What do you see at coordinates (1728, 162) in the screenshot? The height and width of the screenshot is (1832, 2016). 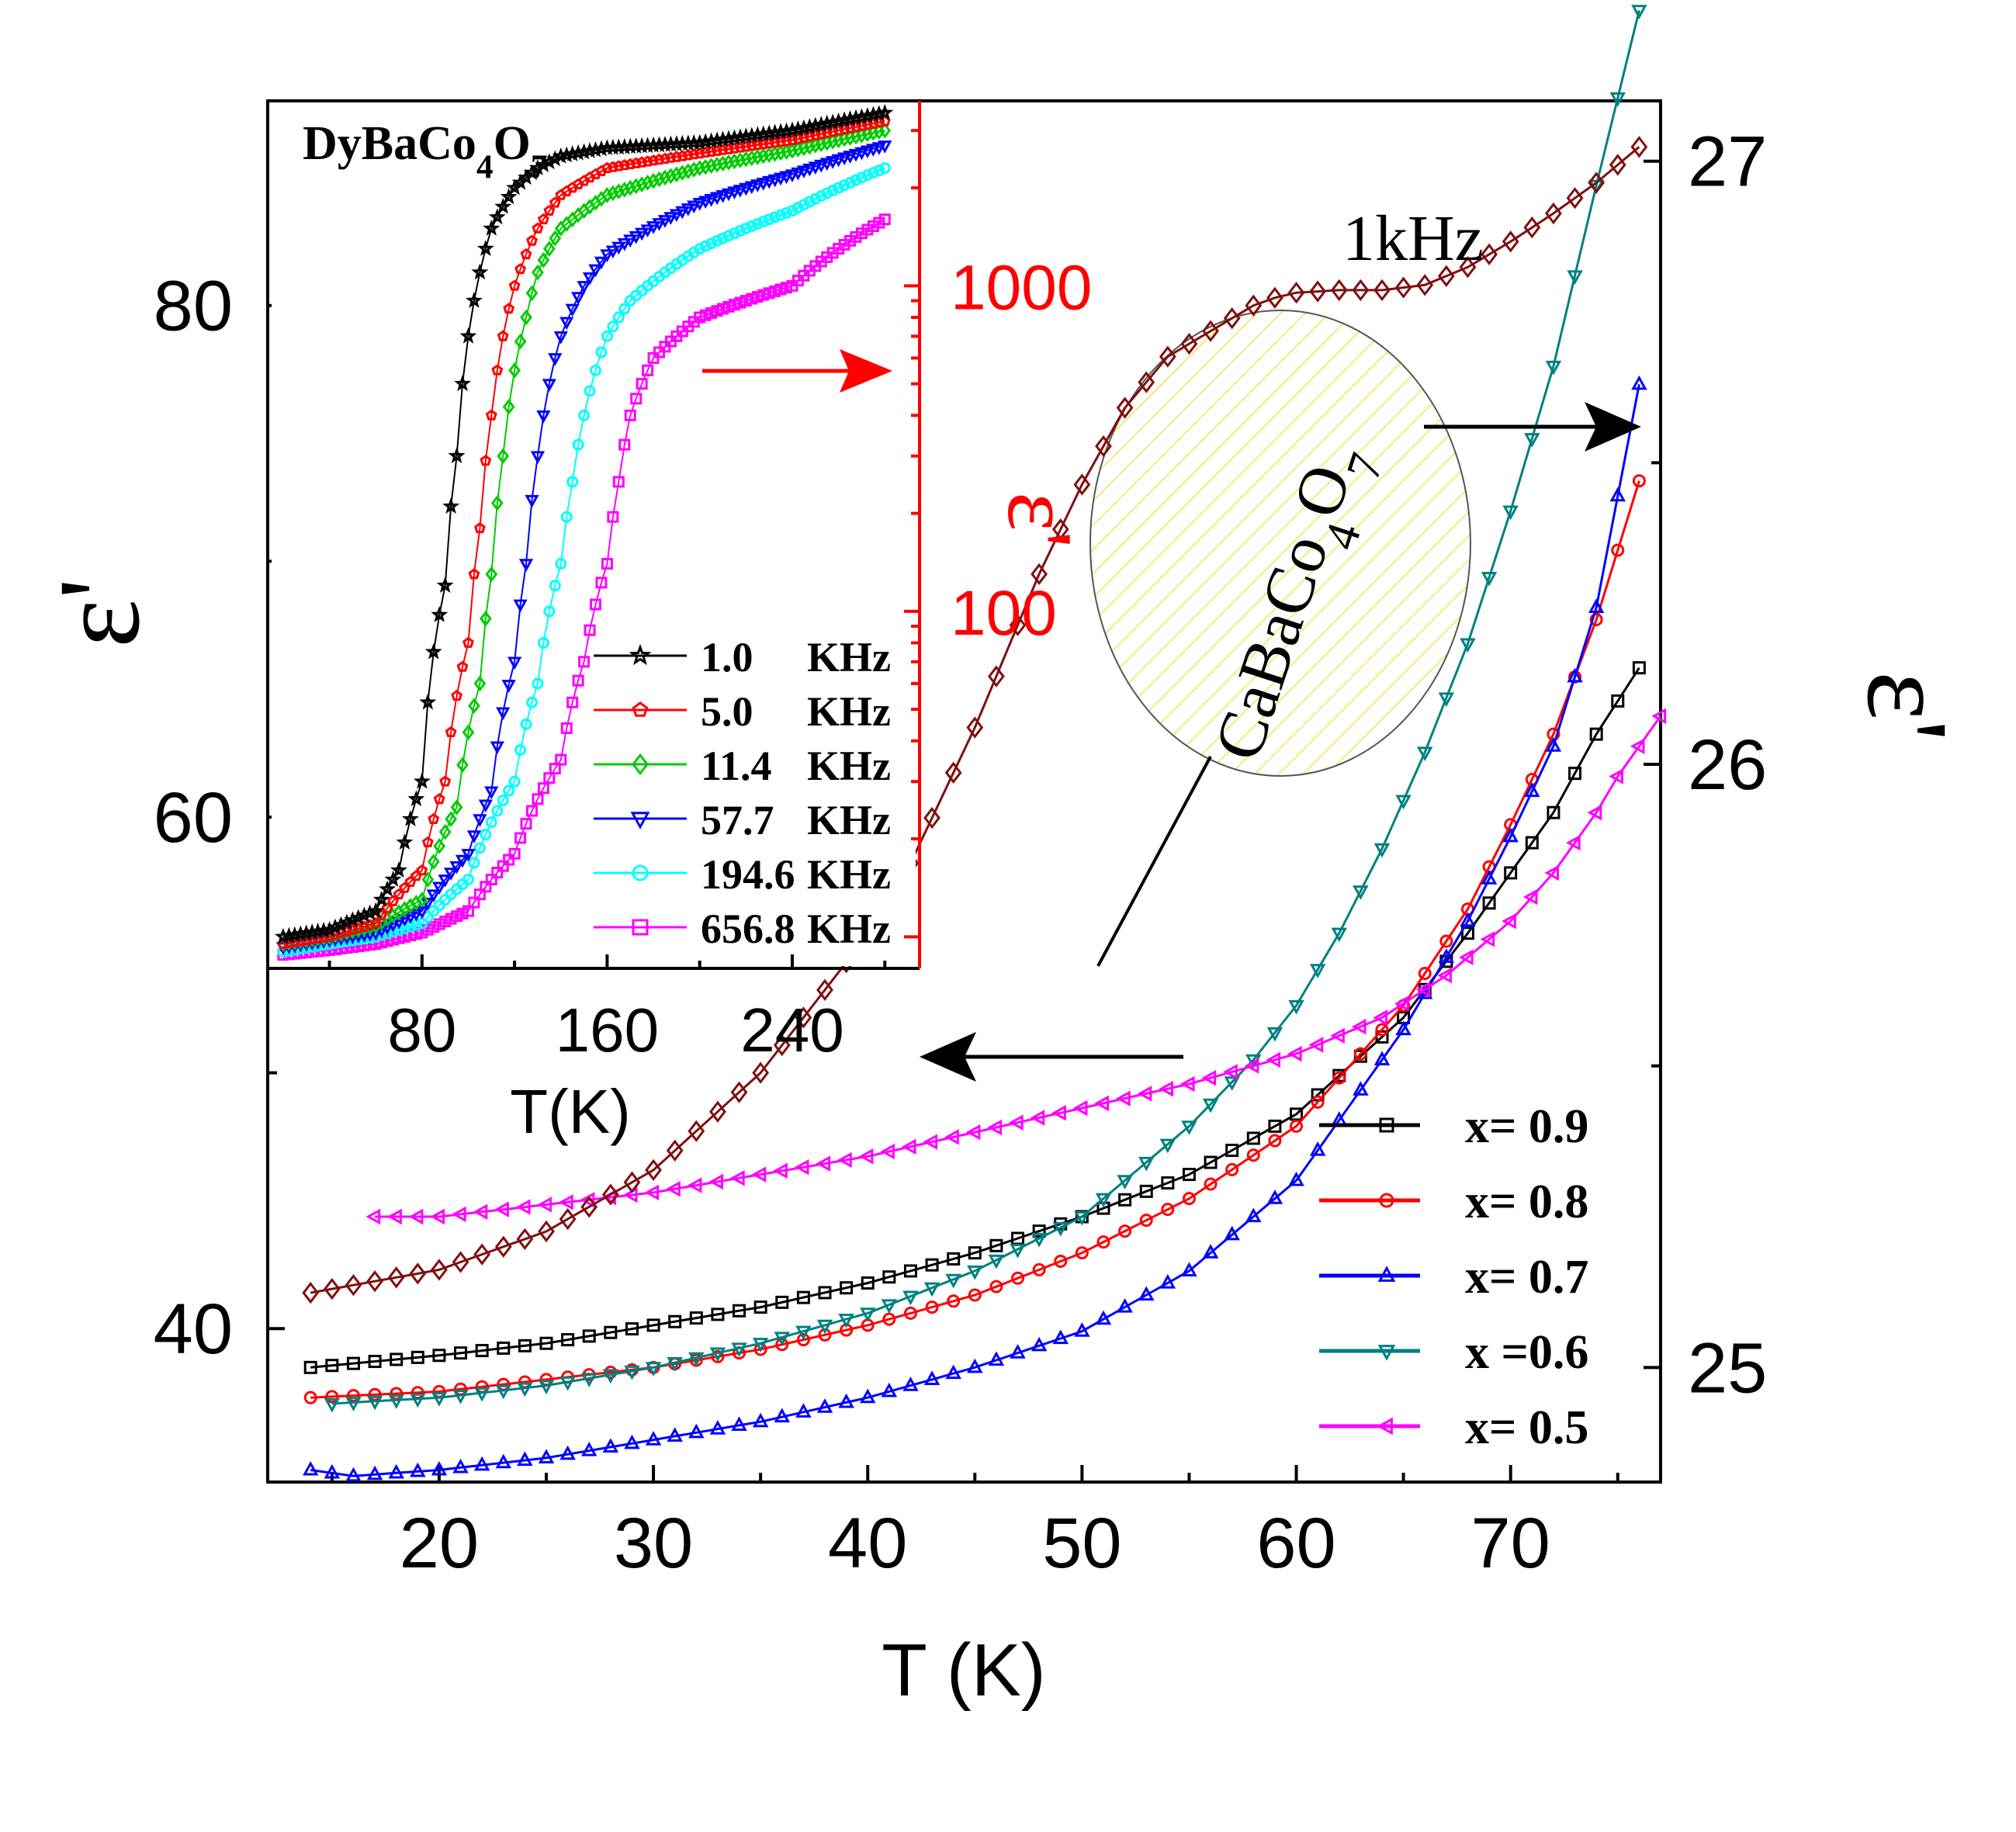 I see `y-right-tick-label: 27` at bounding box center [1728, 162].